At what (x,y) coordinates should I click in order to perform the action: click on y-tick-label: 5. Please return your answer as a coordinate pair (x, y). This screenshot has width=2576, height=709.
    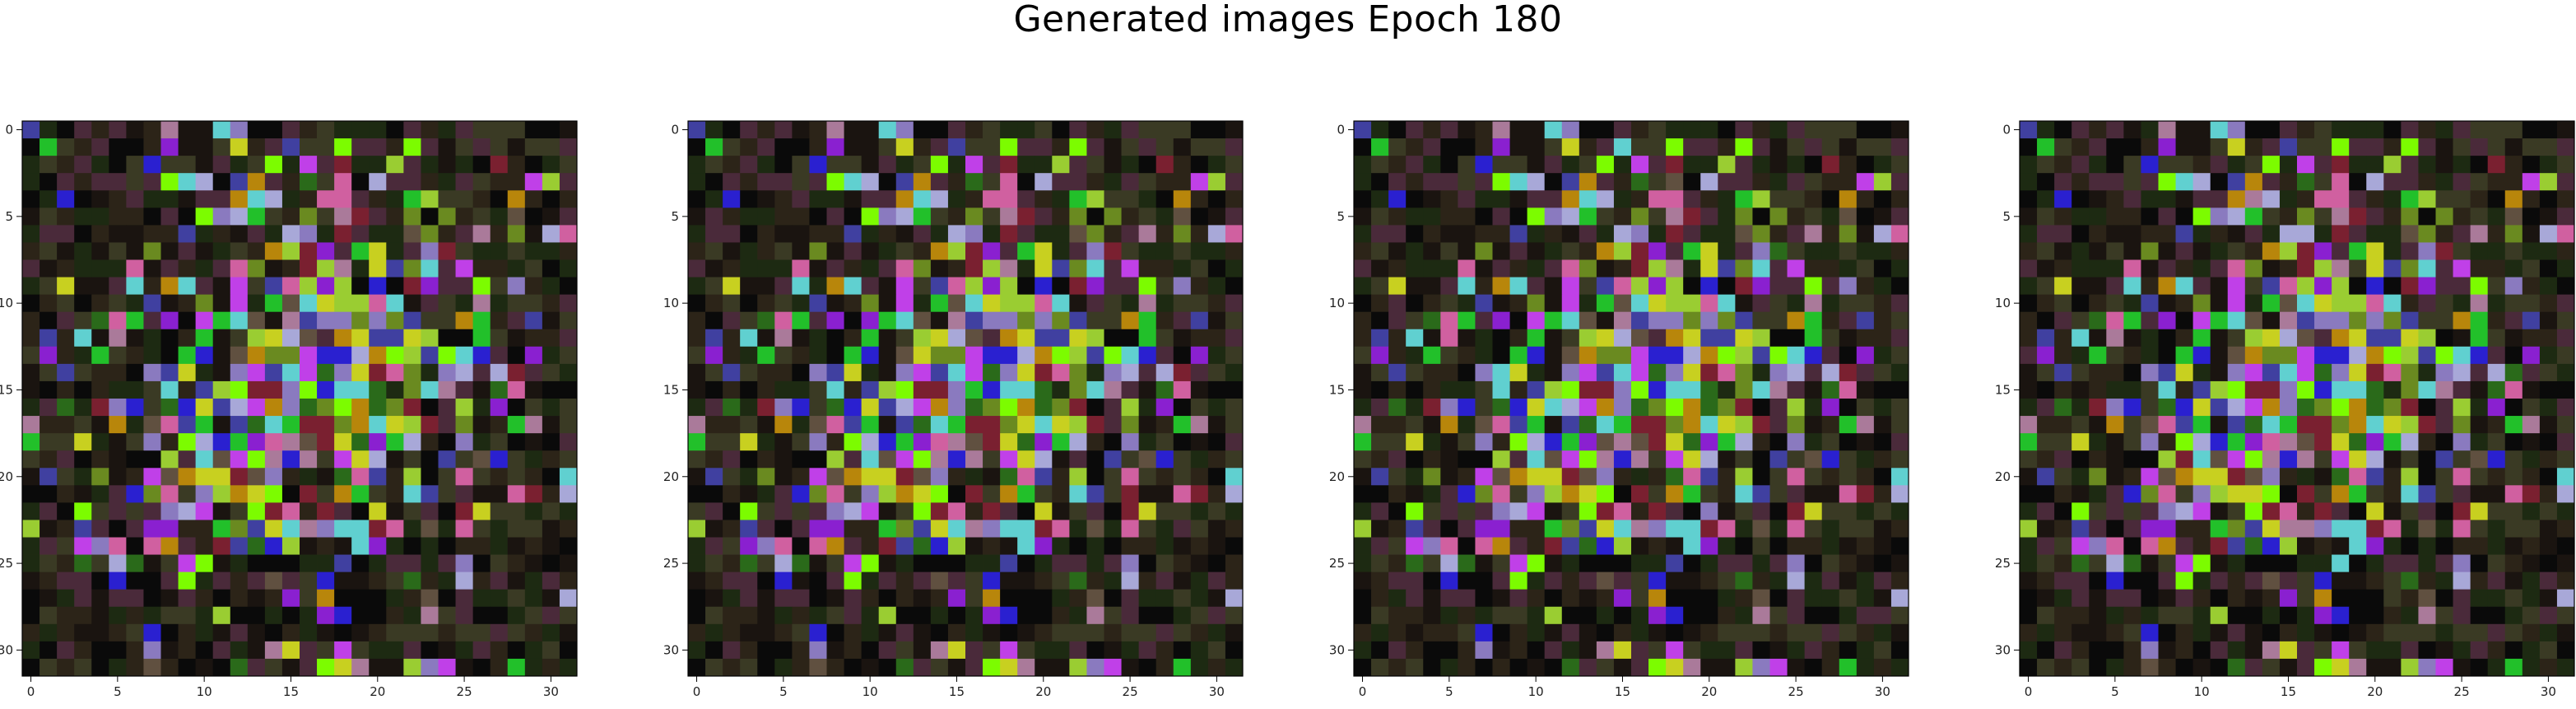
    Looking at the image, I should click on (9, 217).